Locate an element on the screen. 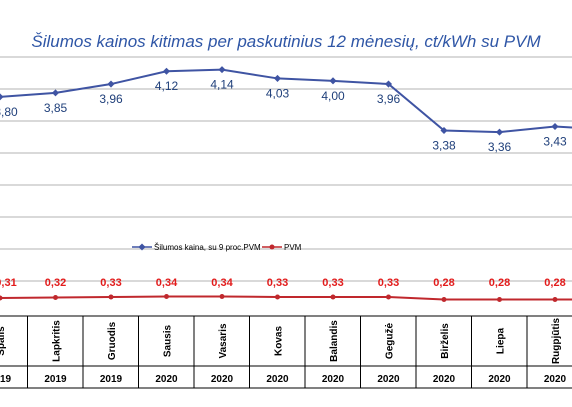  year-label-1: 2019 is located at coordinates (55, 379).